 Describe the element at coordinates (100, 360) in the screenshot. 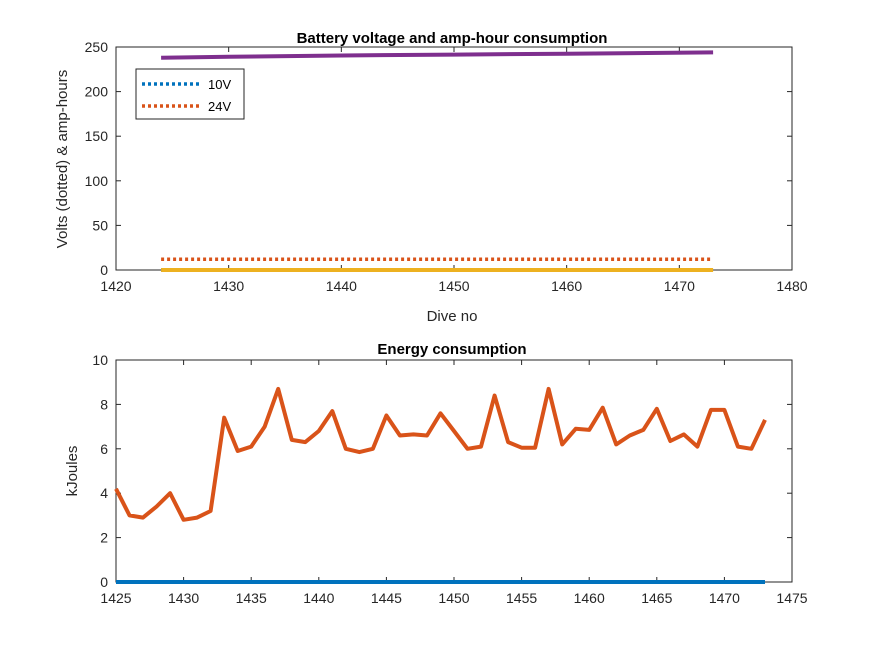

I see `y-tick-label: 10` at that location.